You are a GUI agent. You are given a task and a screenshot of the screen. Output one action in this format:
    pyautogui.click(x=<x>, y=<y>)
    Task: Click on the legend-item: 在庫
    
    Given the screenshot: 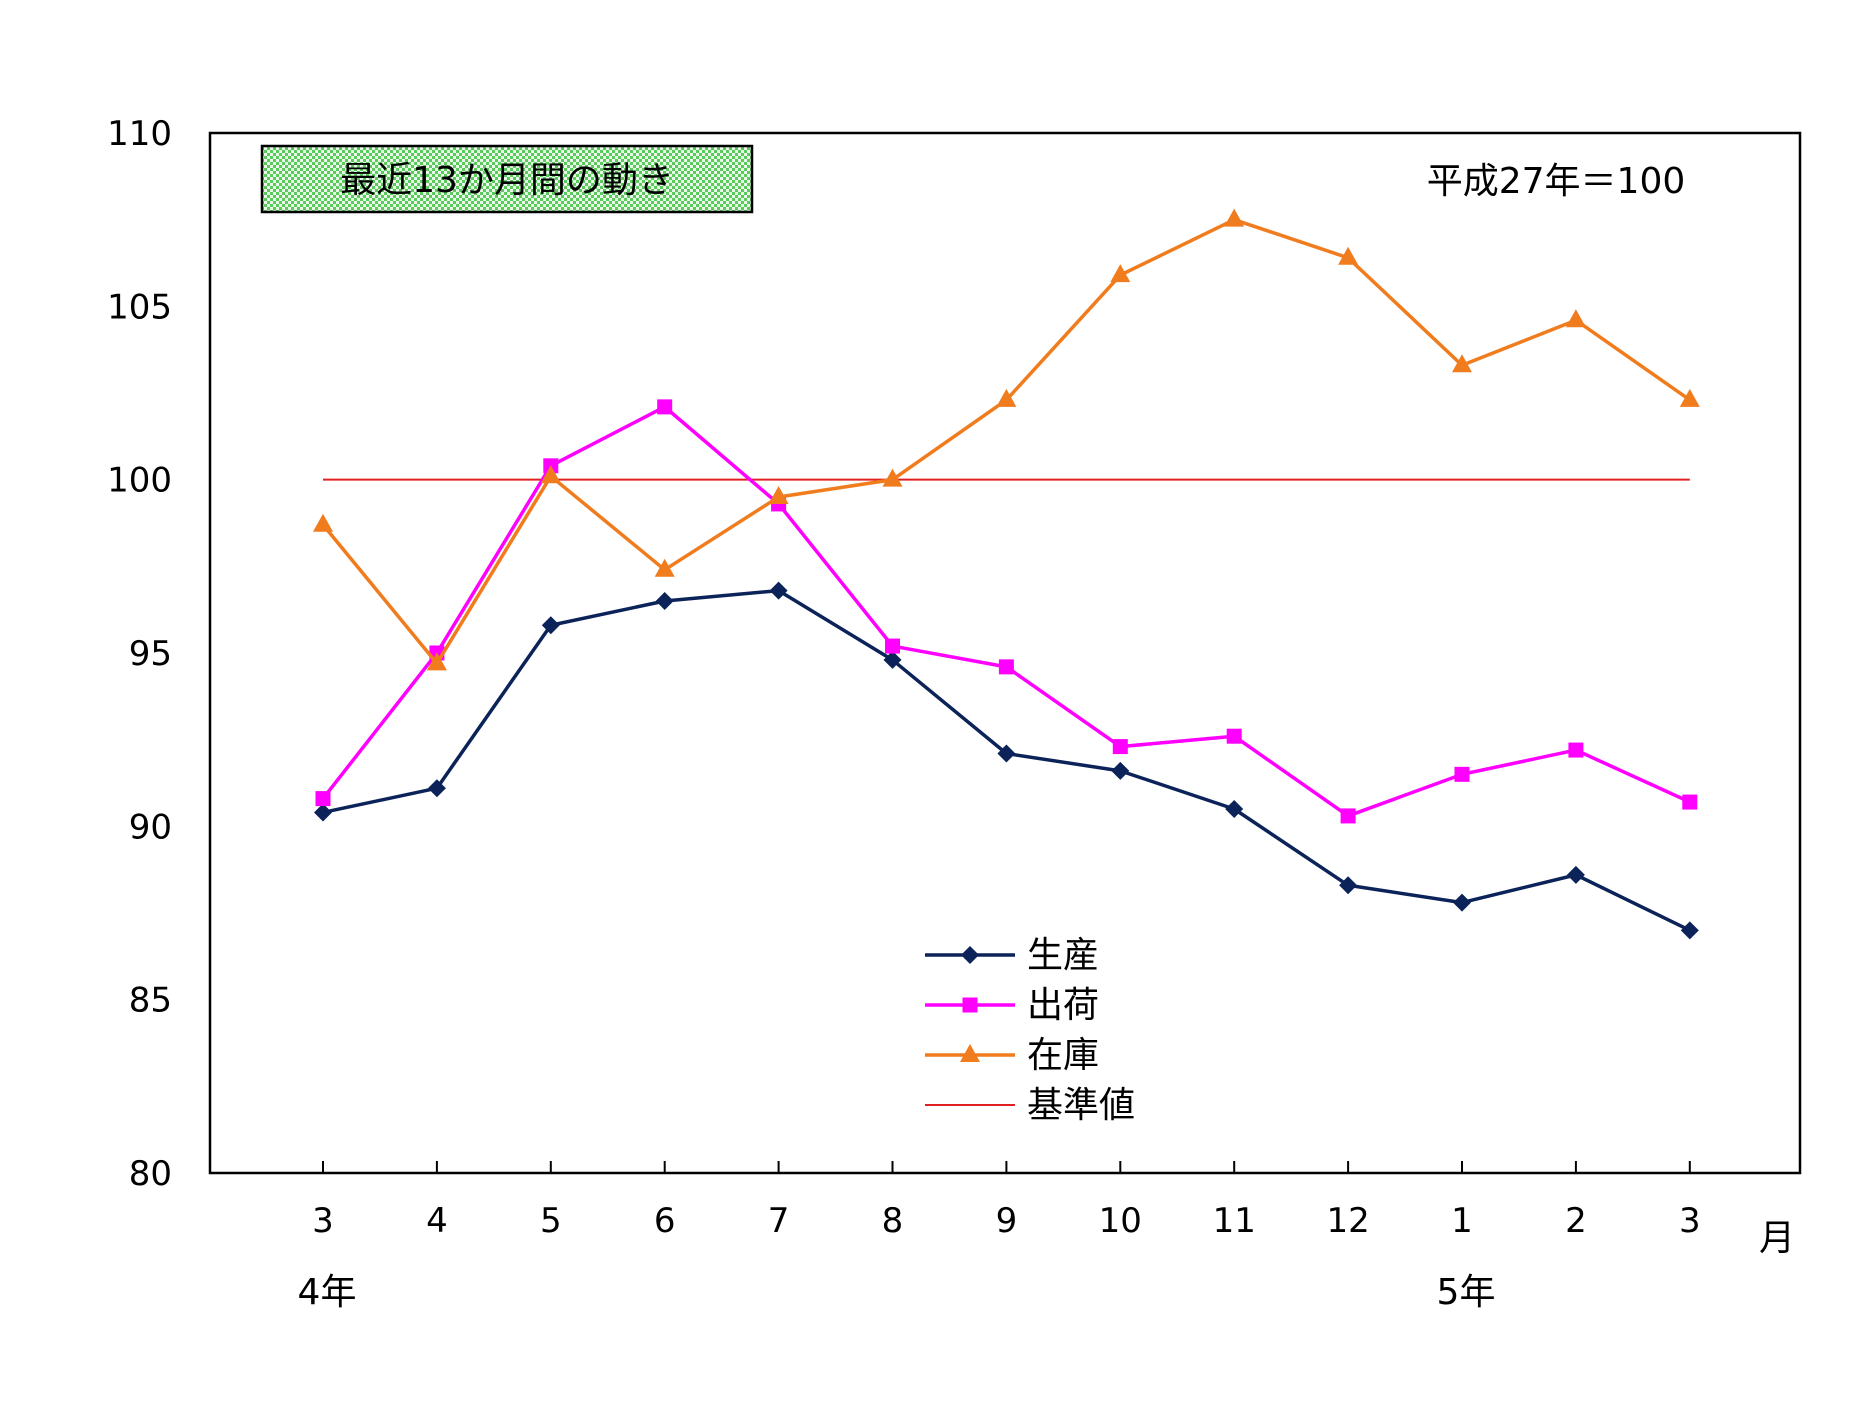 What is the action you would take?
    pyautogui.click(x=1012, y=1055)
    